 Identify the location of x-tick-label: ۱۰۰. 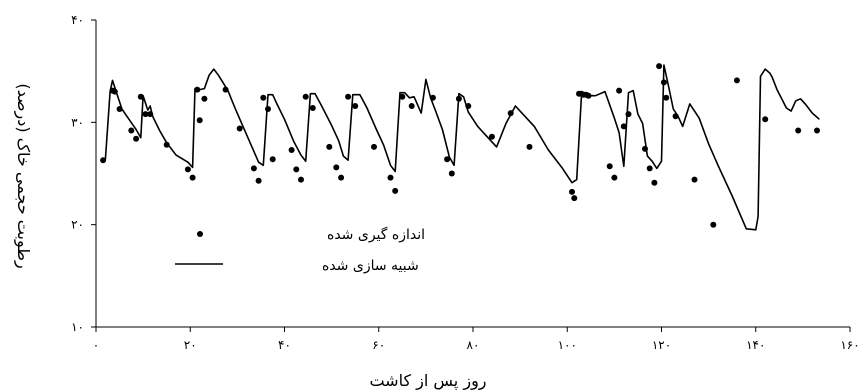
(567, 345).